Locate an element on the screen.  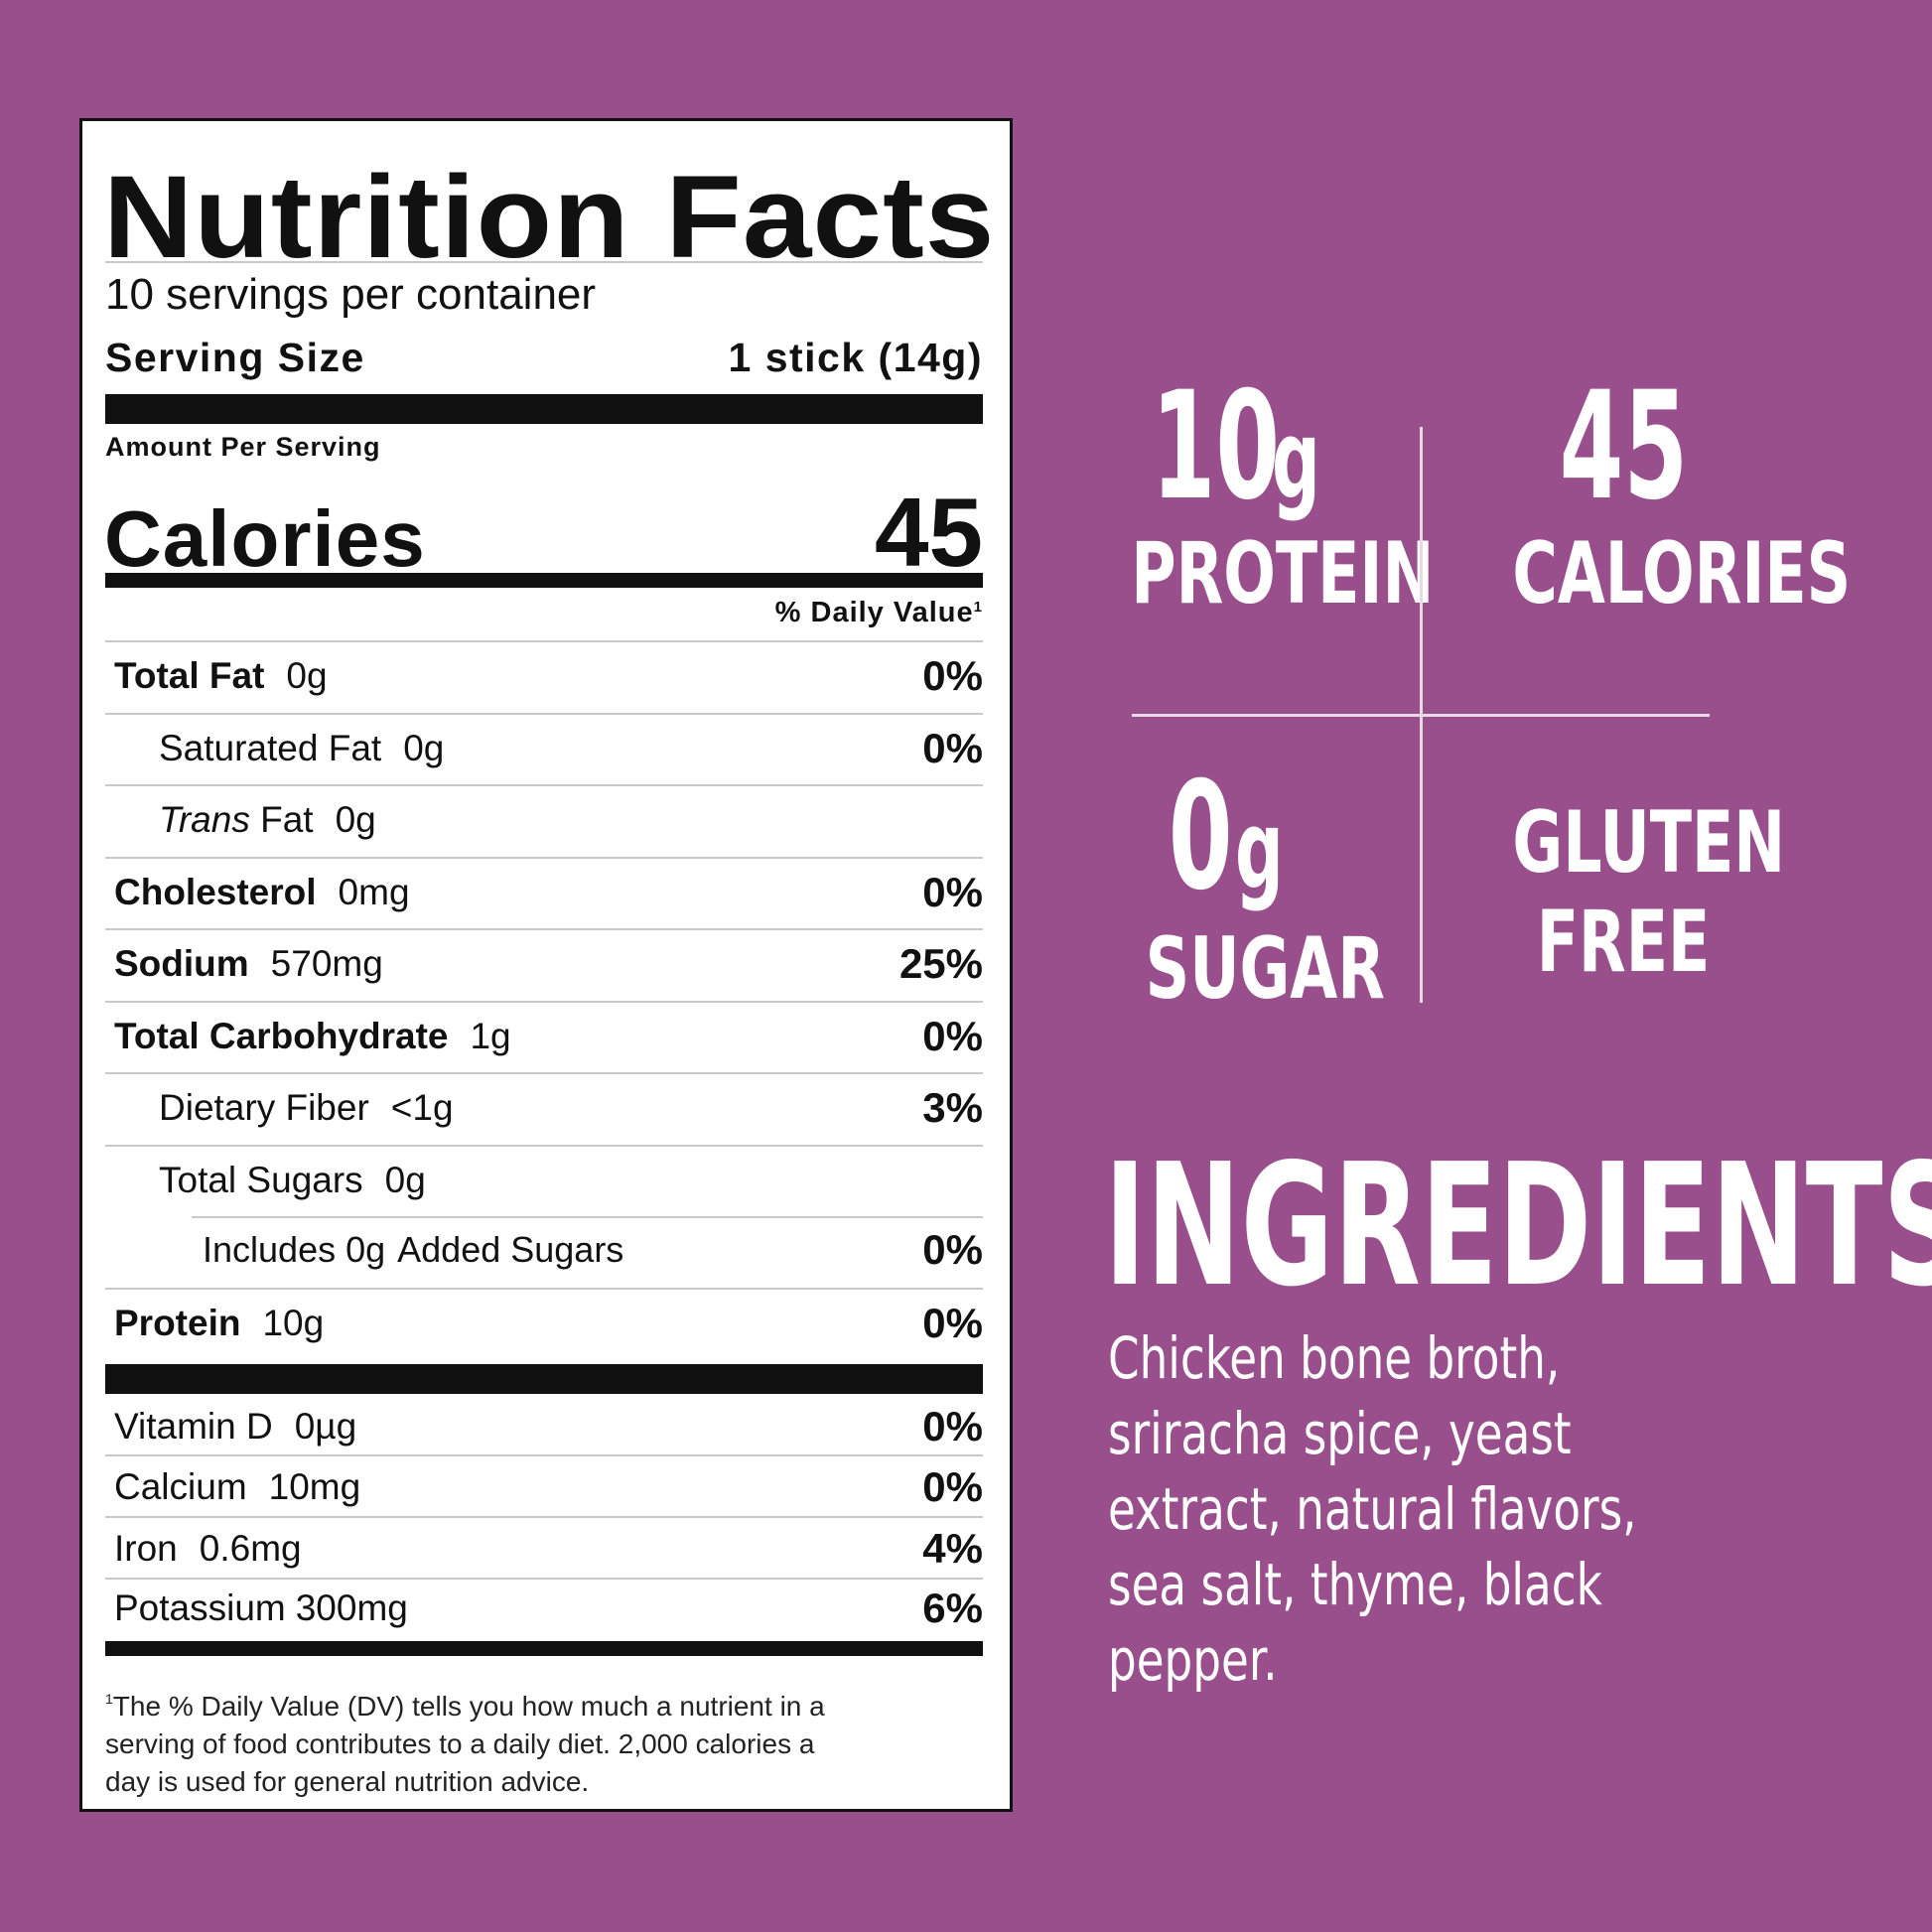
nutrient-name: Trans Fat is located at coordinates (236, 820).